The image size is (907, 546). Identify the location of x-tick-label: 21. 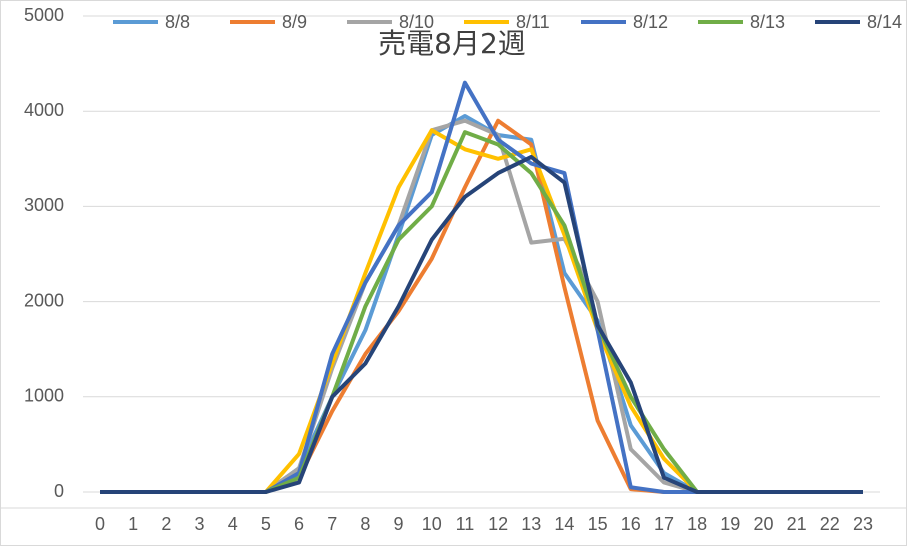
(797, 524).